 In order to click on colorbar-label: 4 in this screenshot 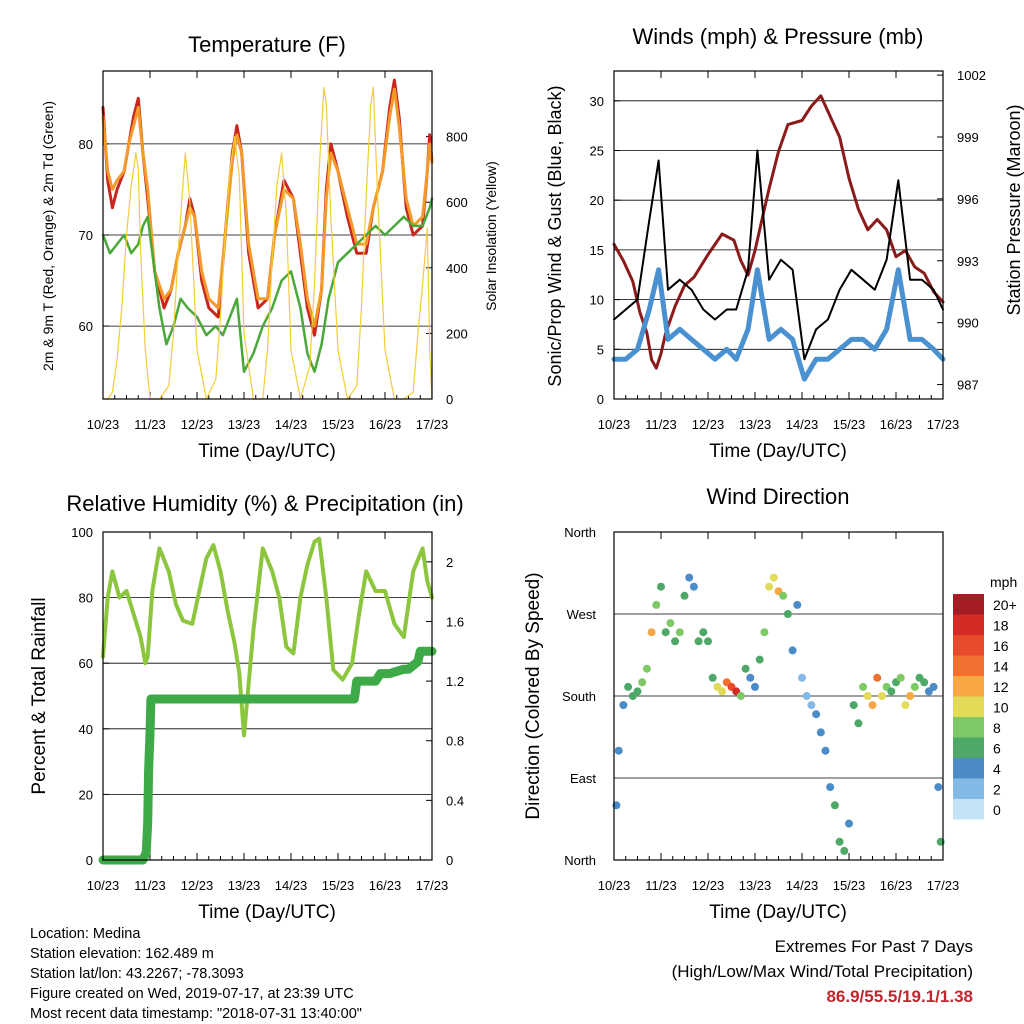, I will do `click(997, 769)`.